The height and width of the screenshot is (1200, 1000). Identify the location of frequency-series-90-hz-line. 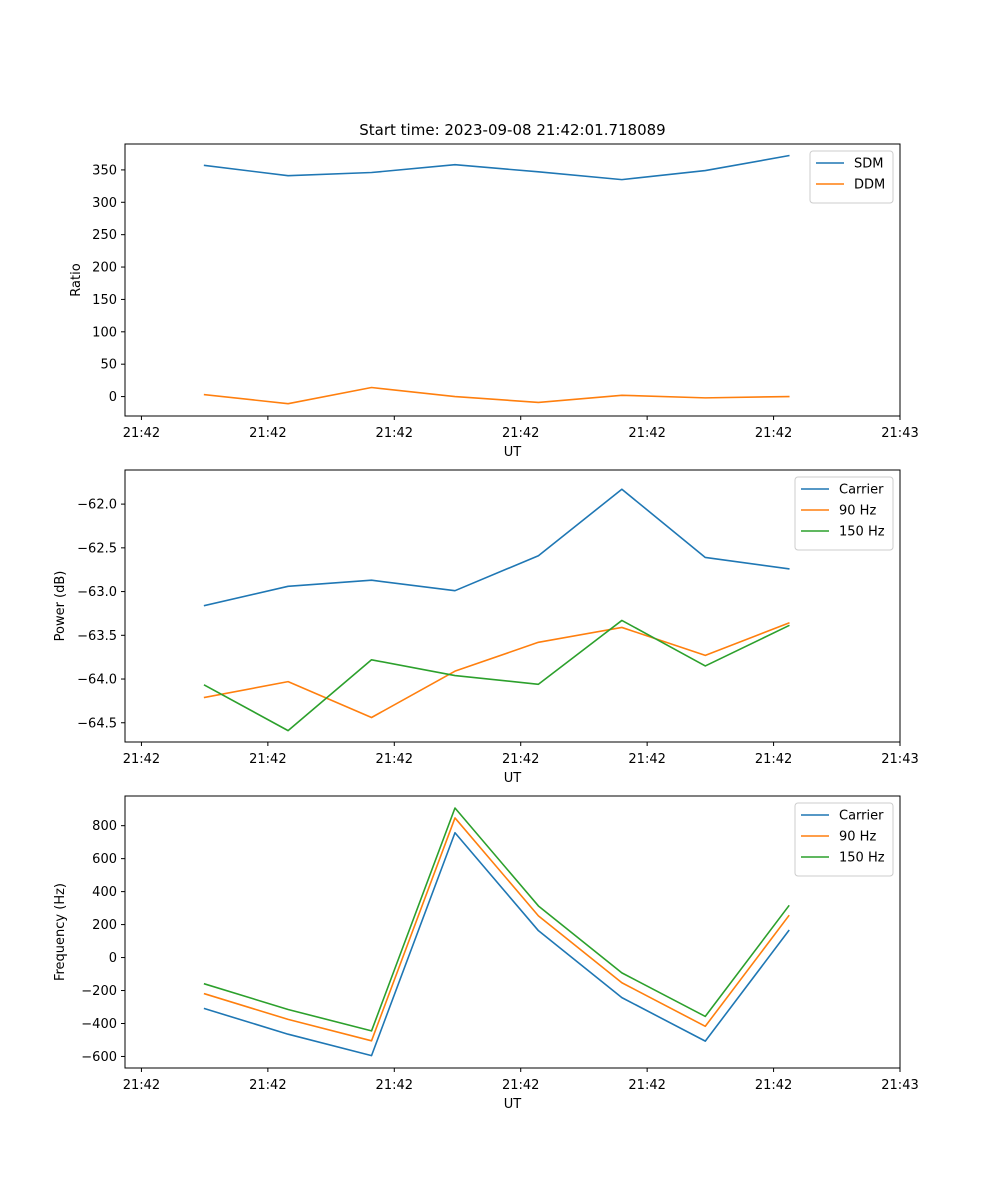
(496, 929).